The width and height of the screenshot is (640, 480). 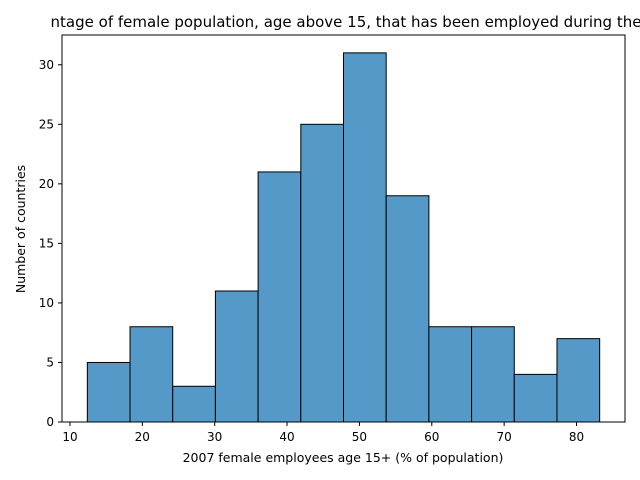 I want to click on y-tick-label: 20, so click(x=46, y=184).